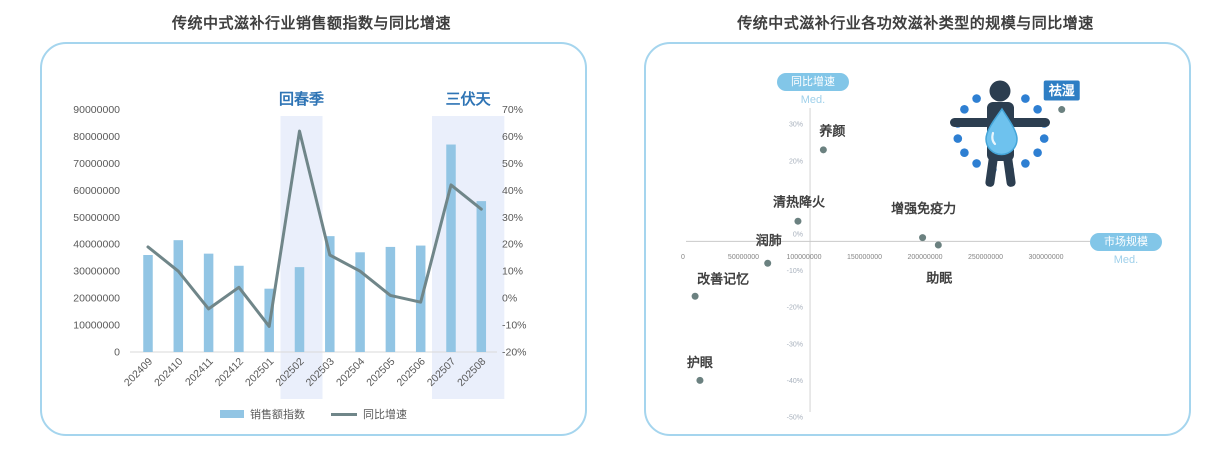 The image size is (1220, 457). What do you see at coordinates (799, 202) in the screenshot?
I see `point-label: 清热降火` at bounding box center [799, 202].